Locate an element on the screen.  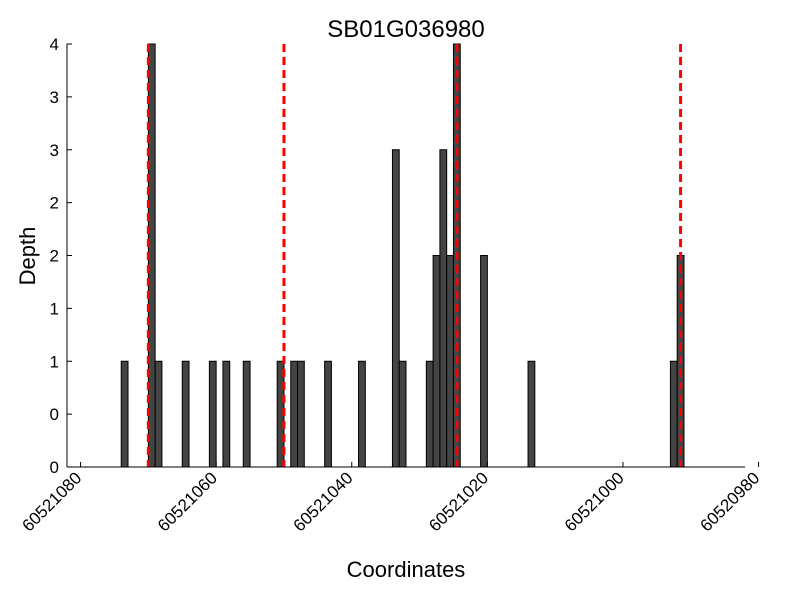
x-tick-label: 60521060 is located at coordinates (187, 501).